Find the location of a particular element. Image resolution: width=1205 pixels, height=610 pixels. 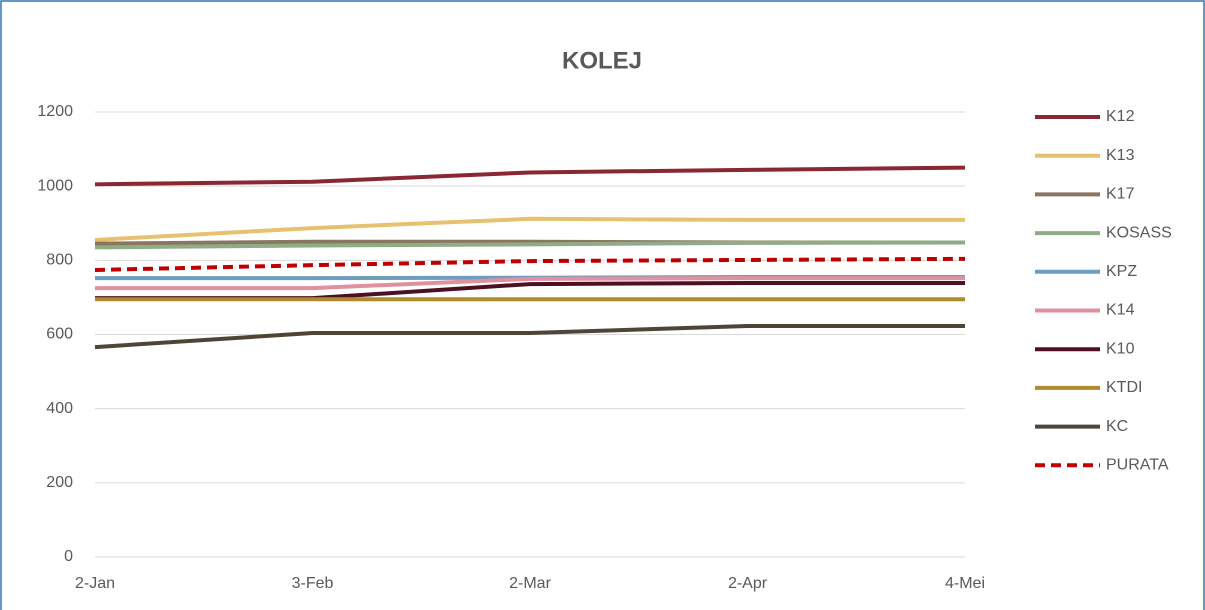

x-tick-label: 2-Apr is located at coordinates (748, 583).